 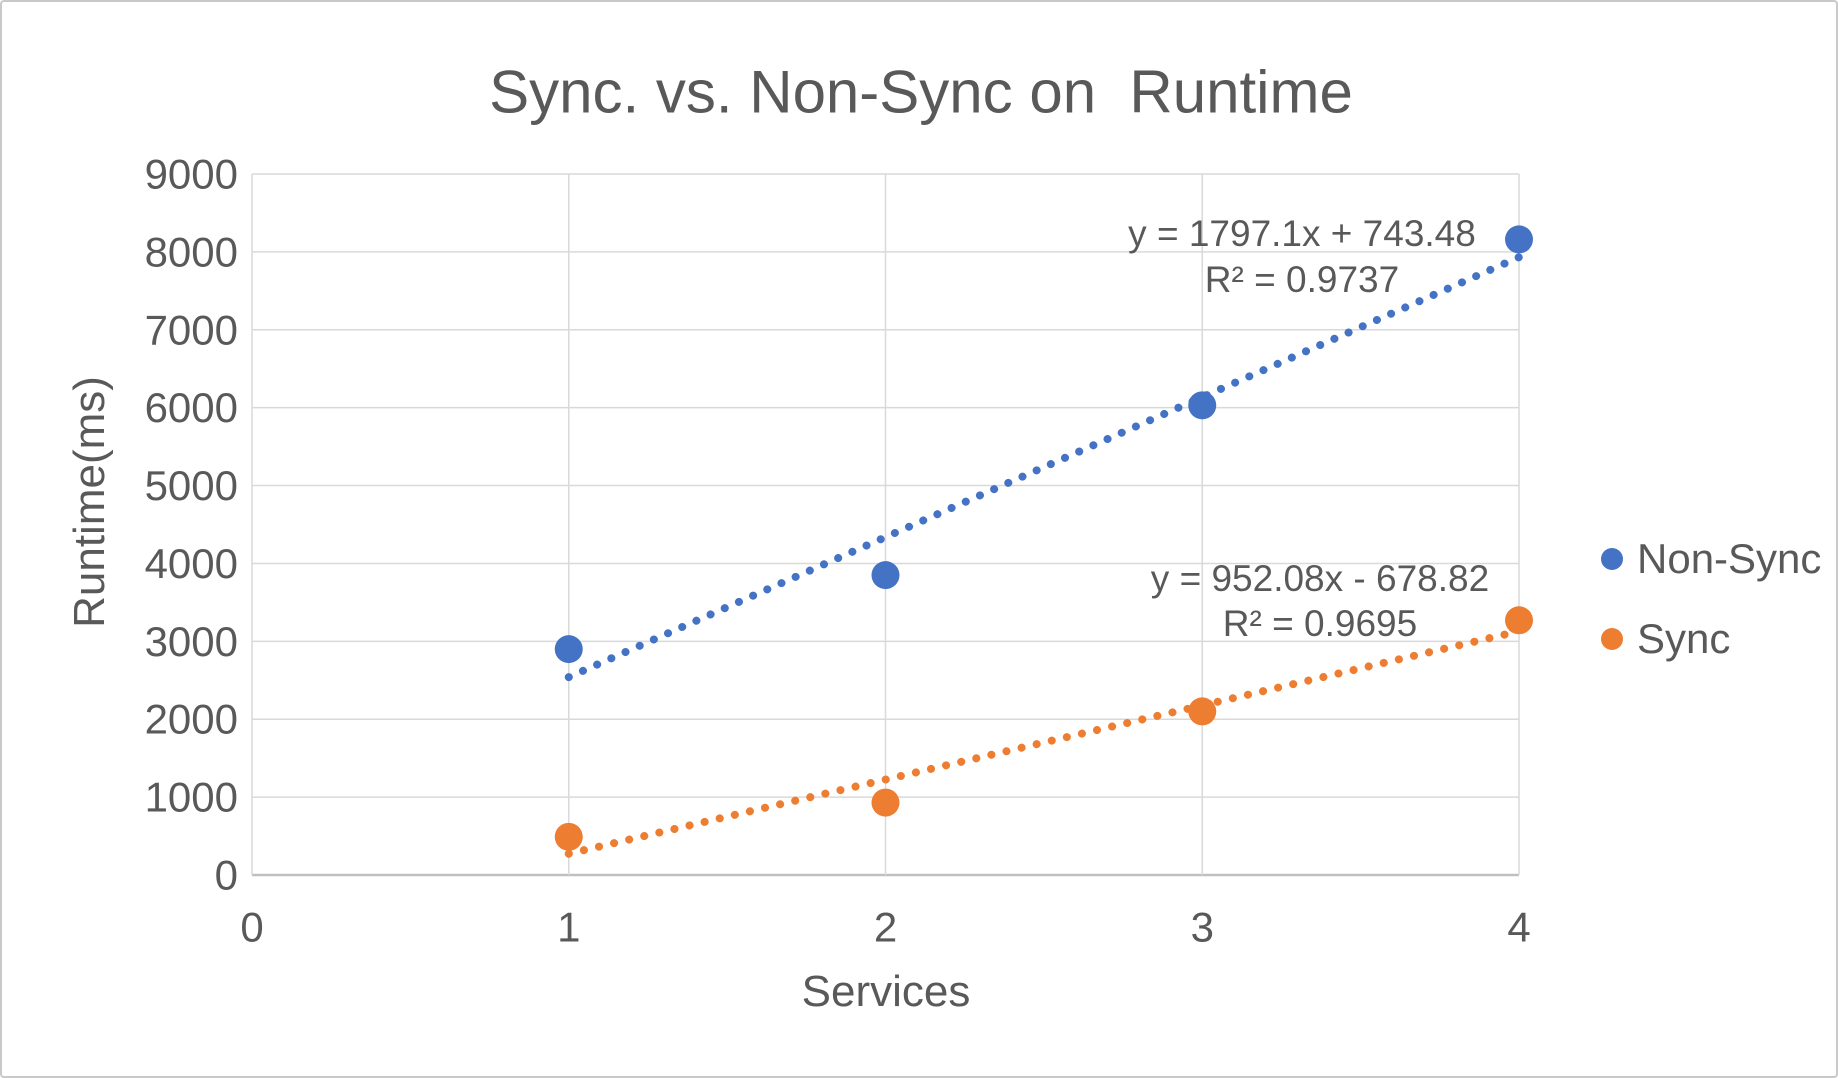 I want to click on y-tick-label-2000: 2000, so click(x=191, y=719).